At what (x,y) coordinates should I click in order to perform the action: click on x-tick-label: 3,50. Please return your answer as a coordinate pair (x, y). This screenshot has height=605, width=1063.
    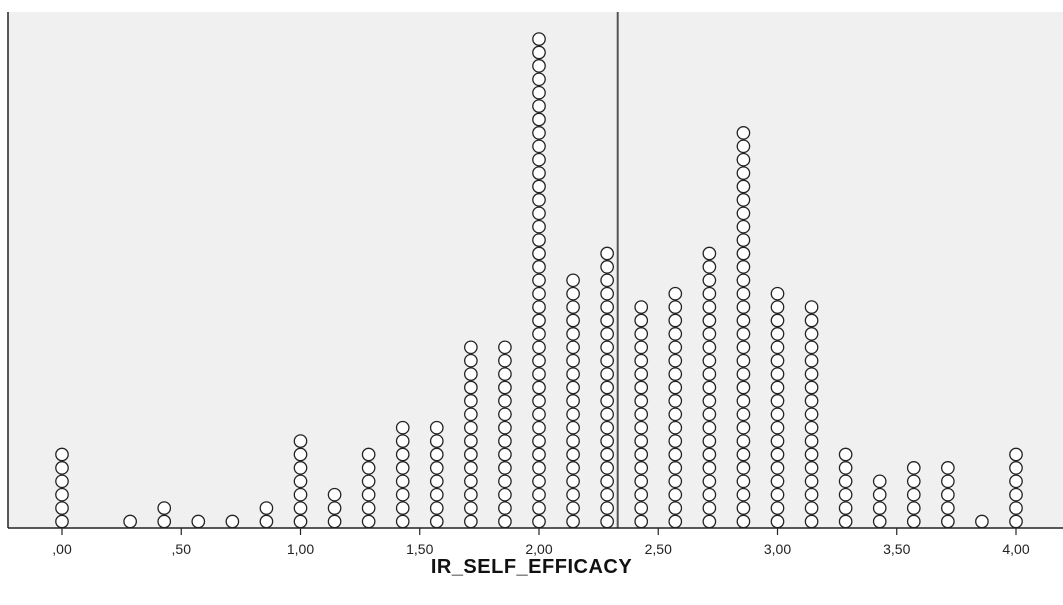
    Looking at the image, I should click on (896, 549).